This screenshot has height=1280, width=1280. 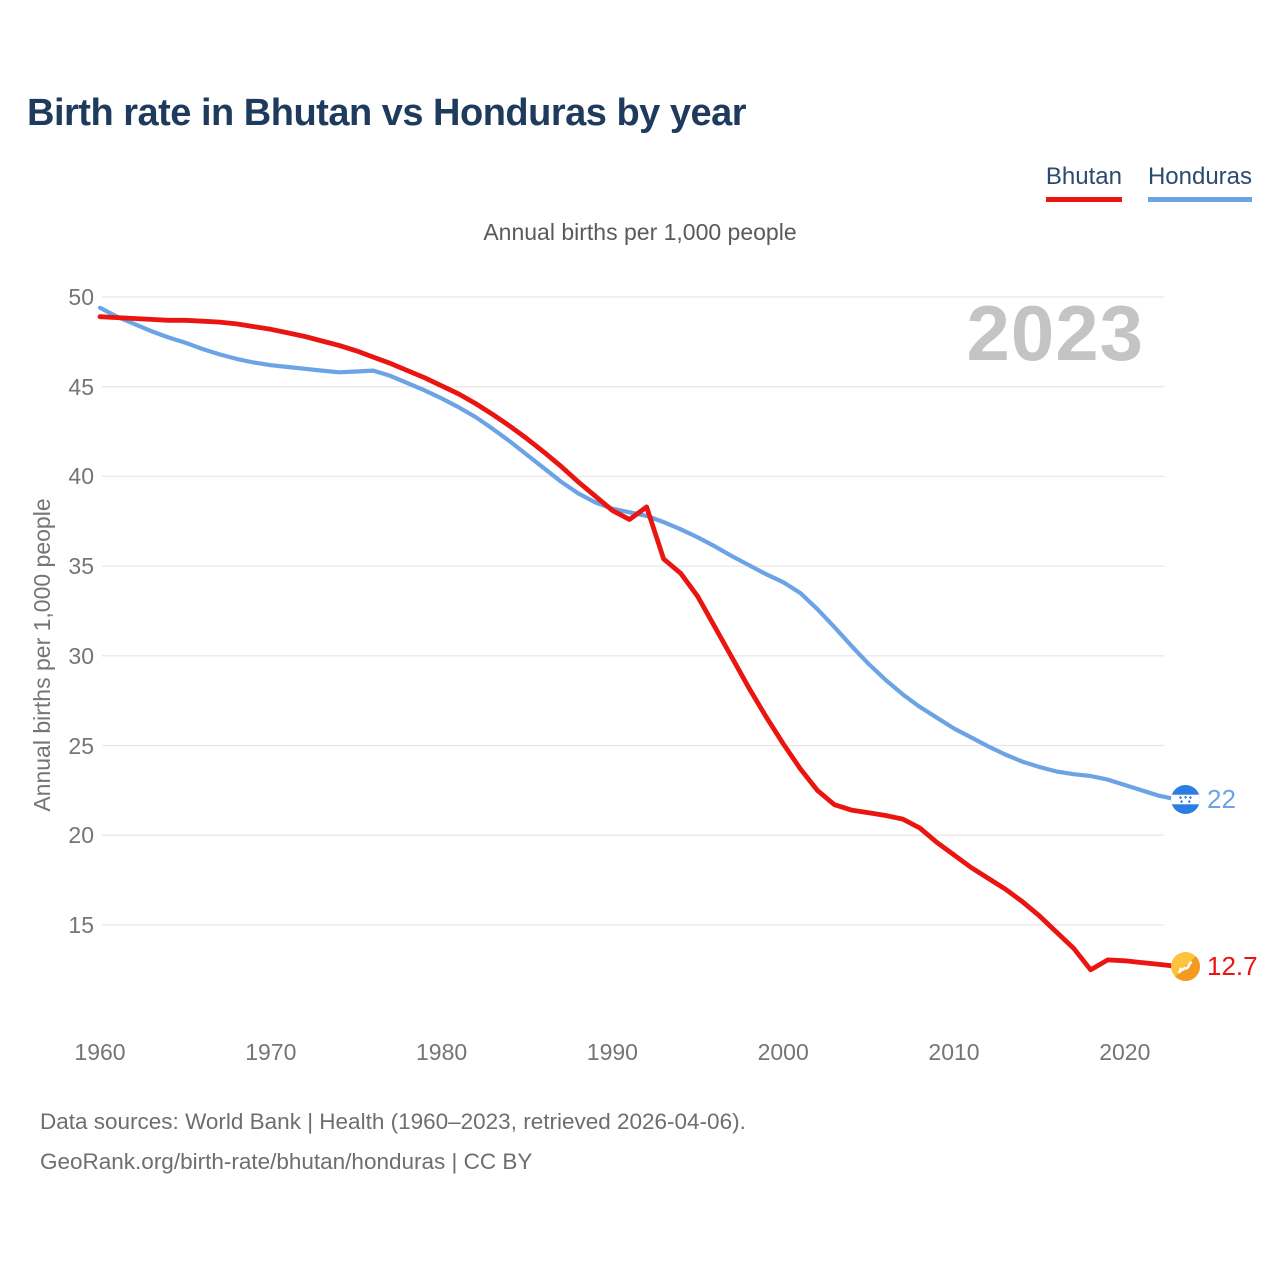 I want to click on legend: Bhutan Honduras, so click(x=1148, y=183).